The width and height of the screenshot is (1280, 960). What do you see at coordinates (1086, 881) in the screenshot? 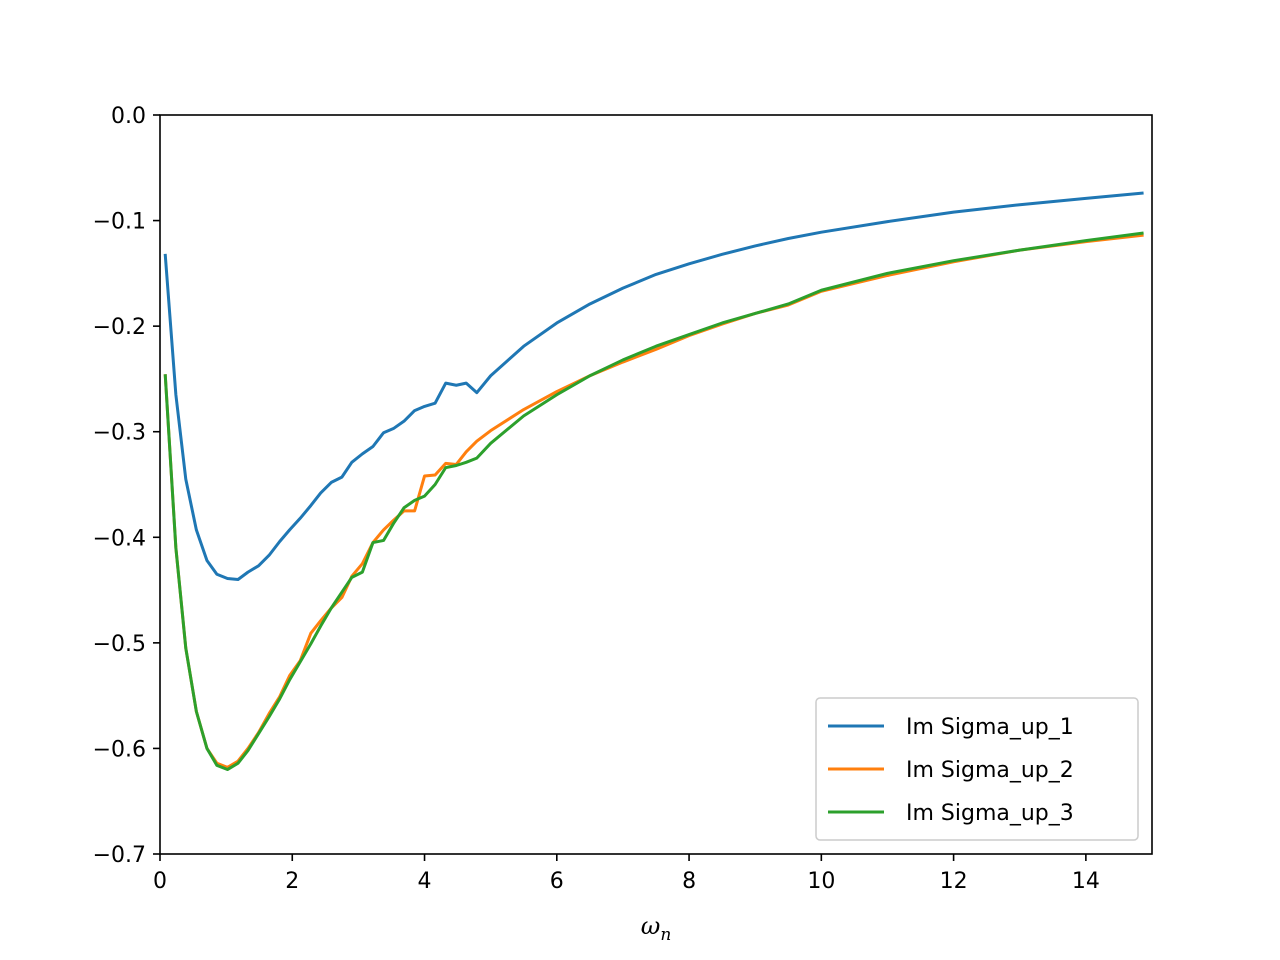
I see `x-tick-label: 14` at bounding box center [1086, 881].